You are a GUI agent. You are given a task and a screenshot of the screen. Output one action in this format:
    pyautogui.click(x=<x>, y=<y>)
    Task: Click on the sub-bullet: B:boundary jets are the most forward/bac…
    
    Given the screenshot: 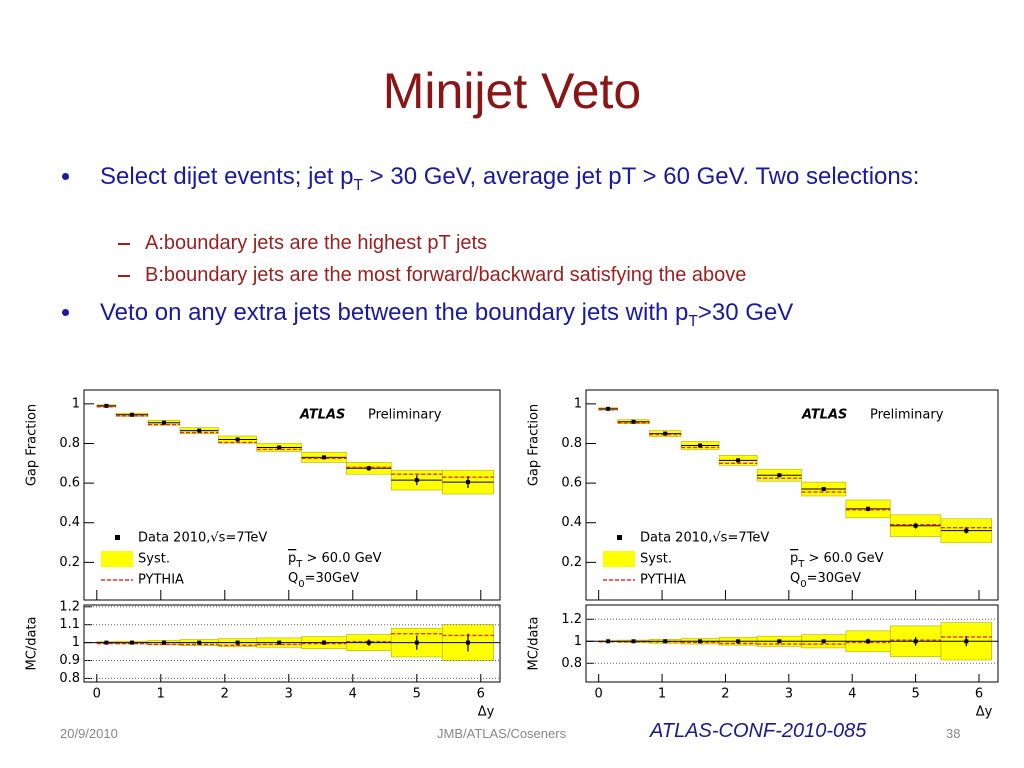 What is the action you would take?
    pyautogui.click(x=446, y=275)
    